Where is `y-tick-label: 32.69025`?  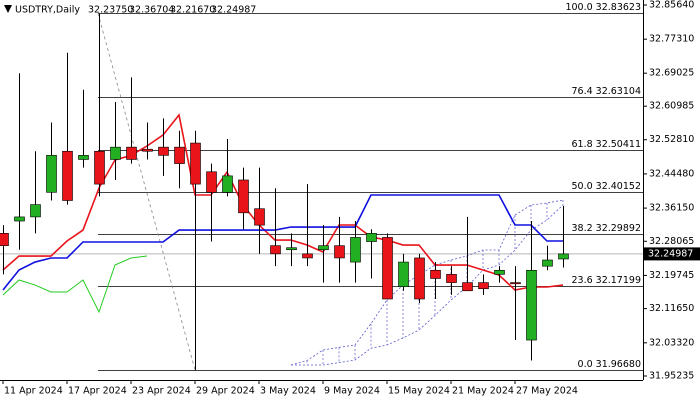 y-tick-label: 32.69025 is located at coordinates (671, 73).